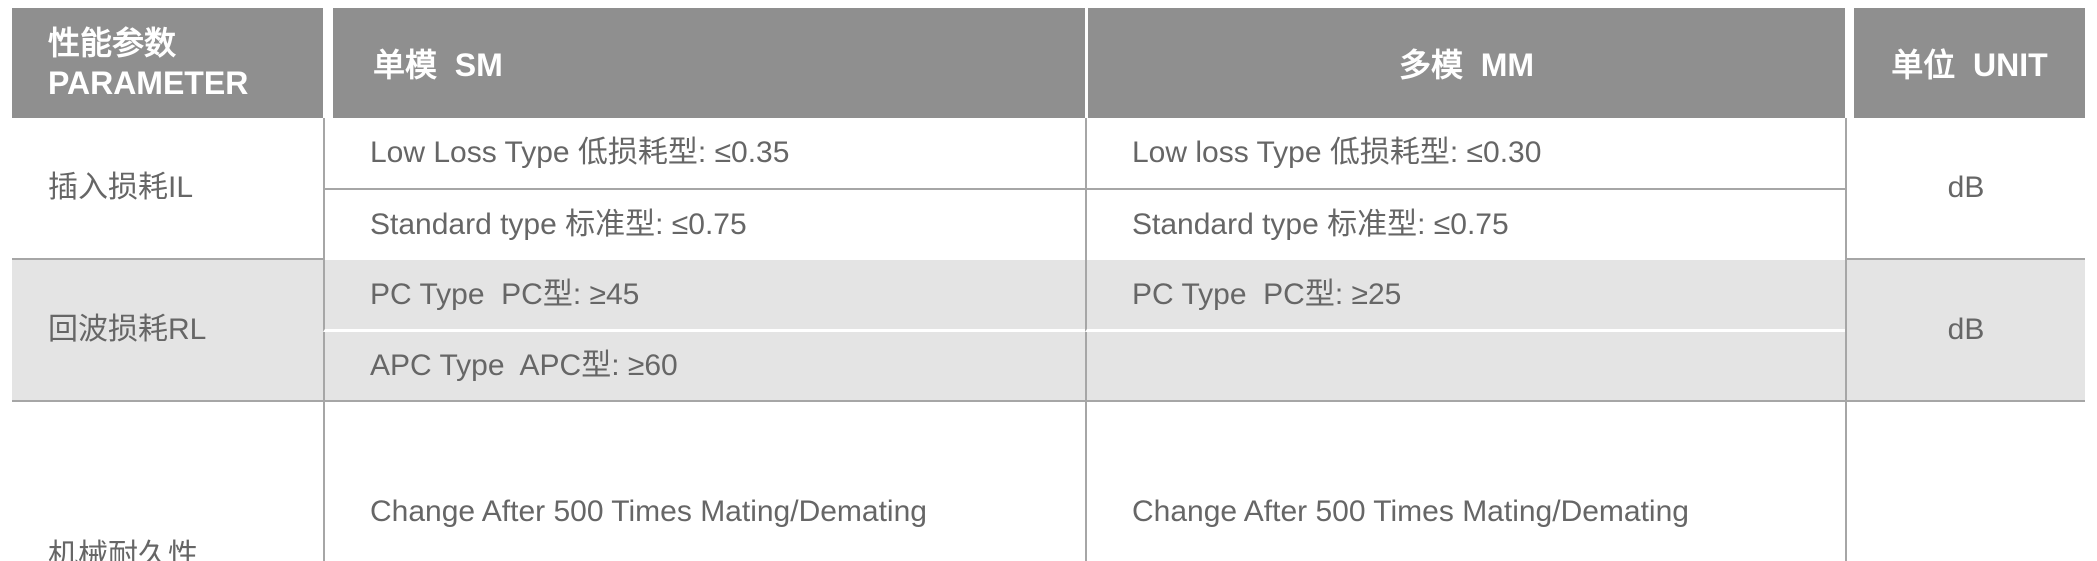  I want to click on header-cell-parameter: 性能参数 PARAMETER, so click(167, 63).